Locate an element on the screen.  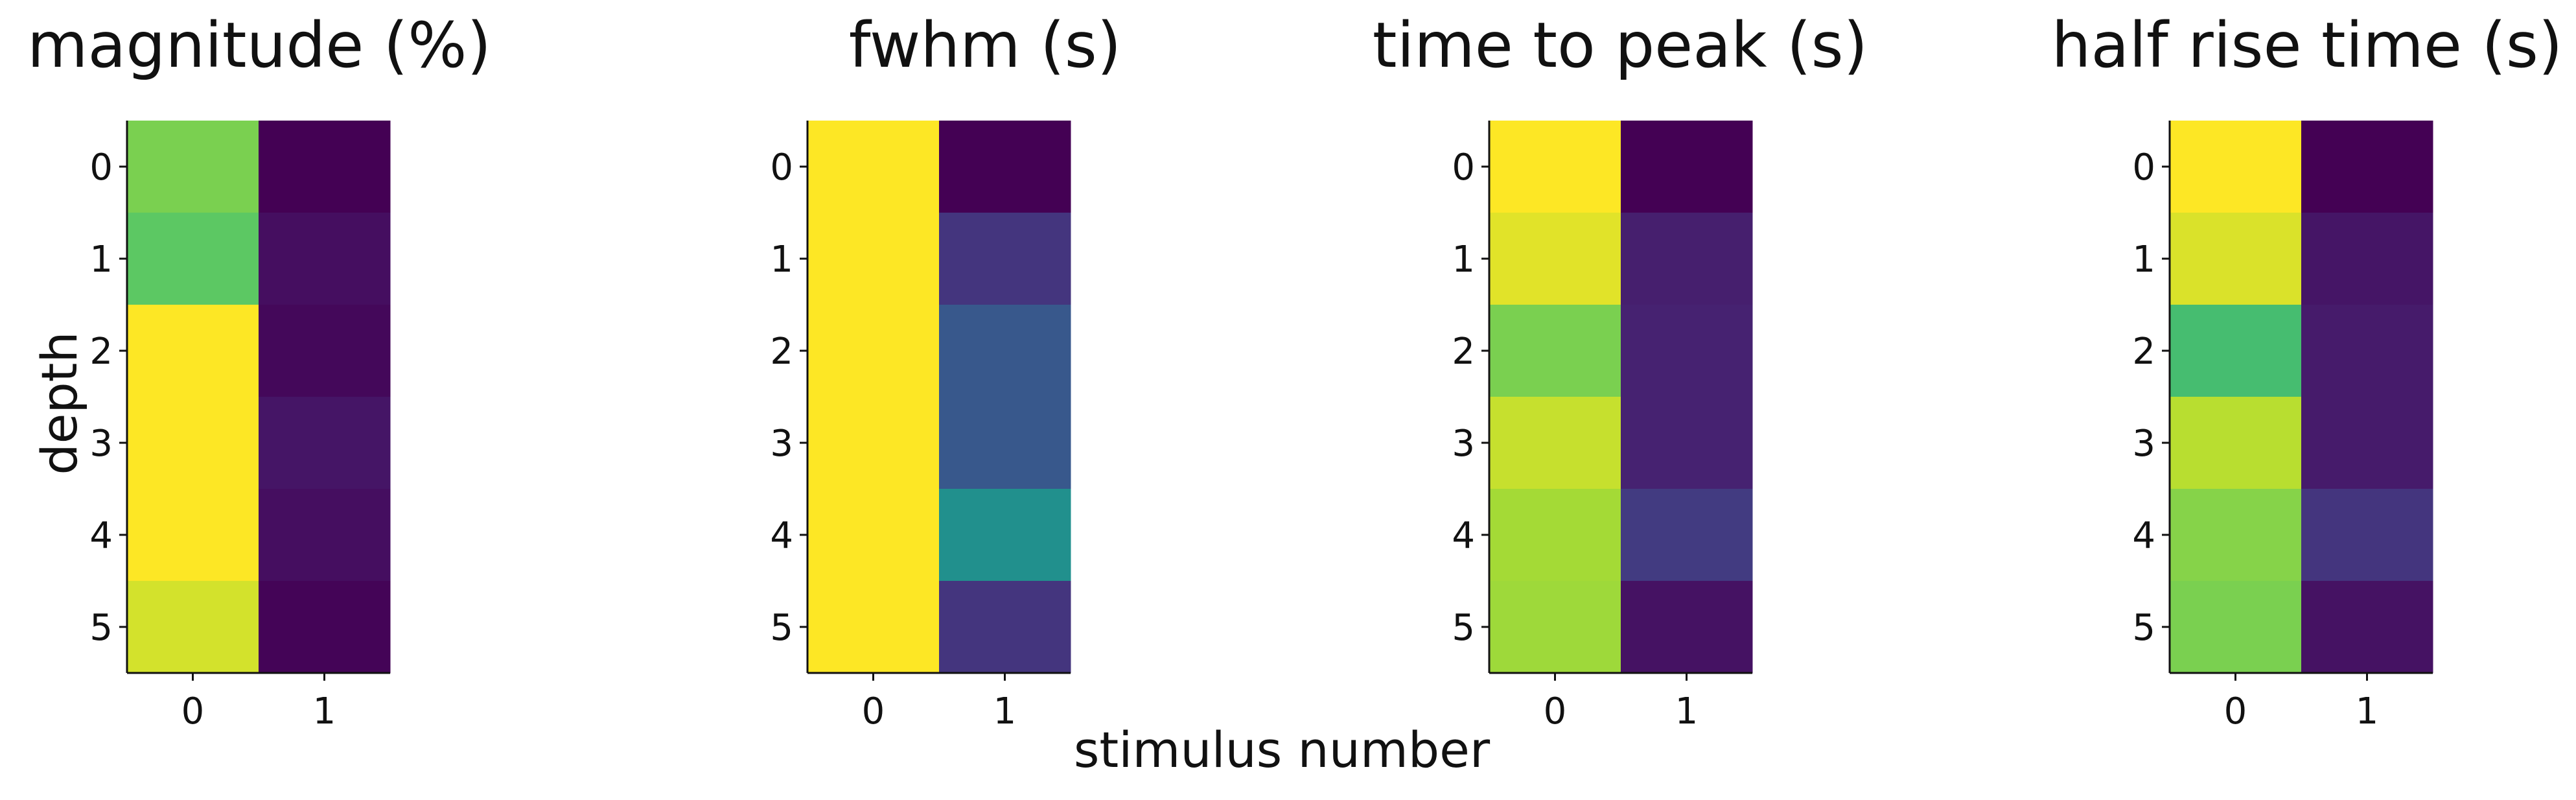
heatmap-panel-2: 0 1 2 3 4 5 0 1 is located at coordinates (1603, 427).